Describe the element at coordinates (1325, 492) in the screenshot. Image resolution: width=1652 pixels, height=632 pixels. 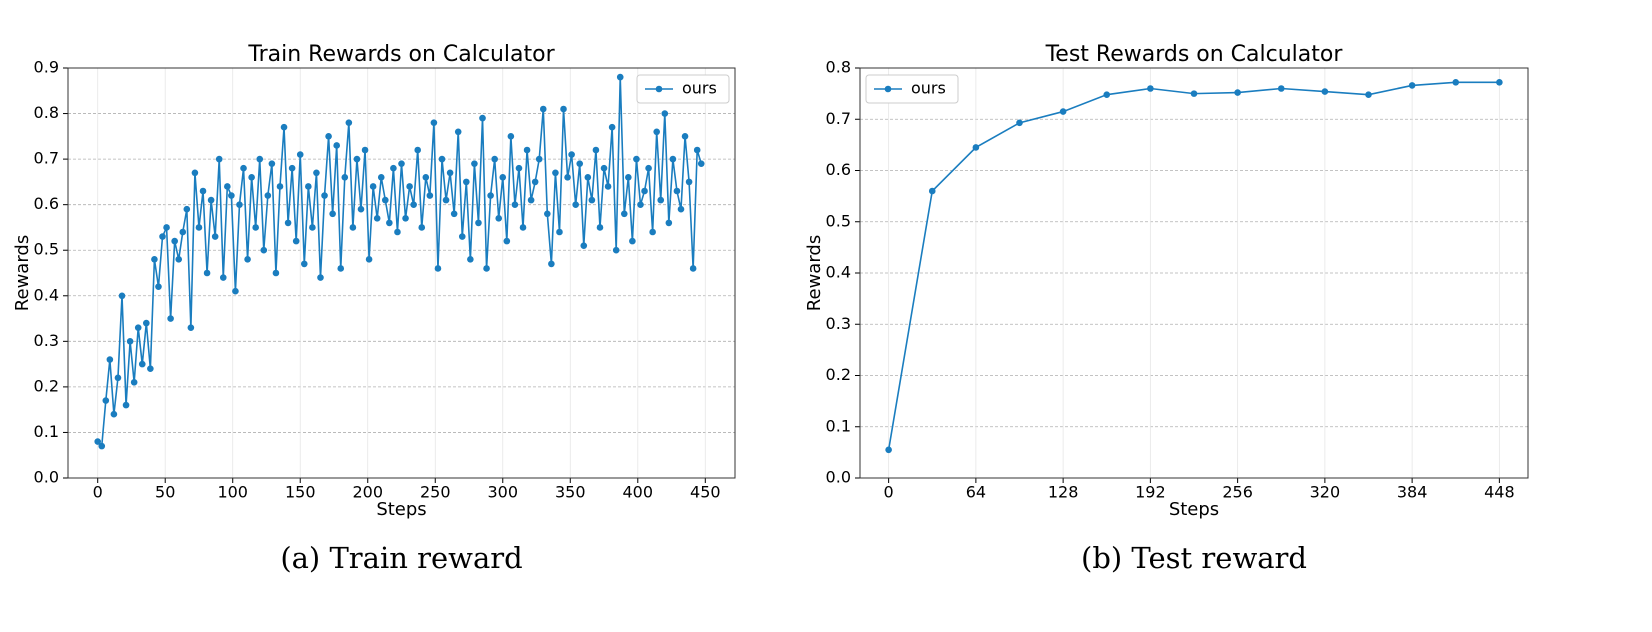
I see `x-tick-label: 320` at that location.